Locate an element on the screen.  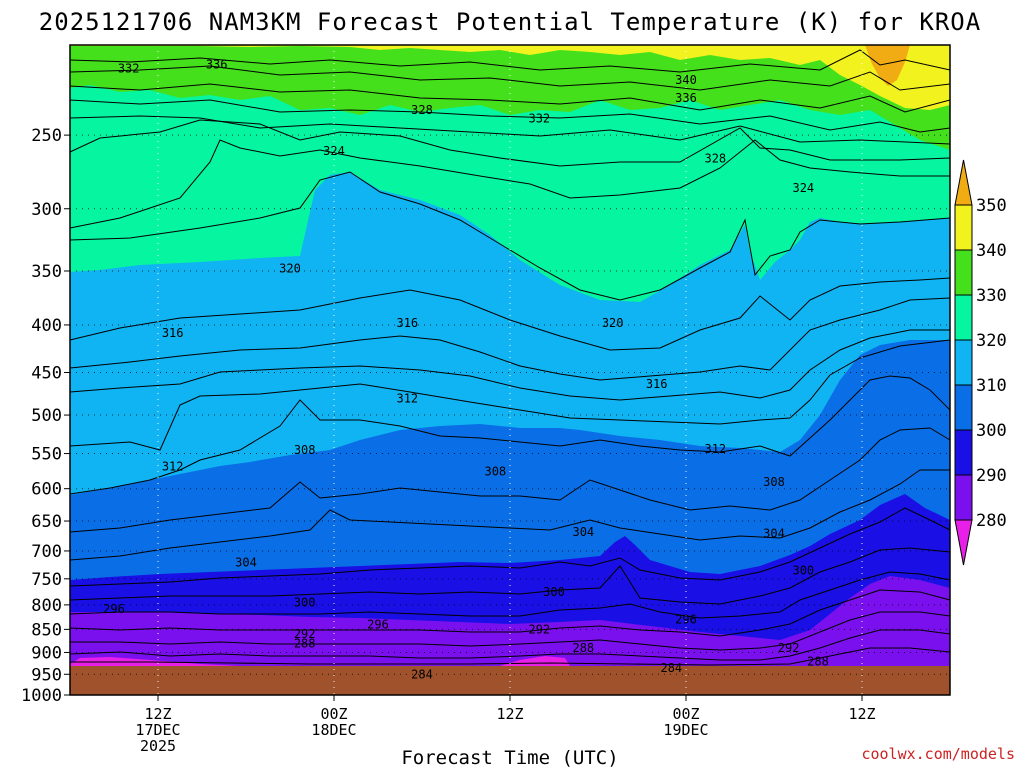
band-350-plus is located at coordinates (887, 65).